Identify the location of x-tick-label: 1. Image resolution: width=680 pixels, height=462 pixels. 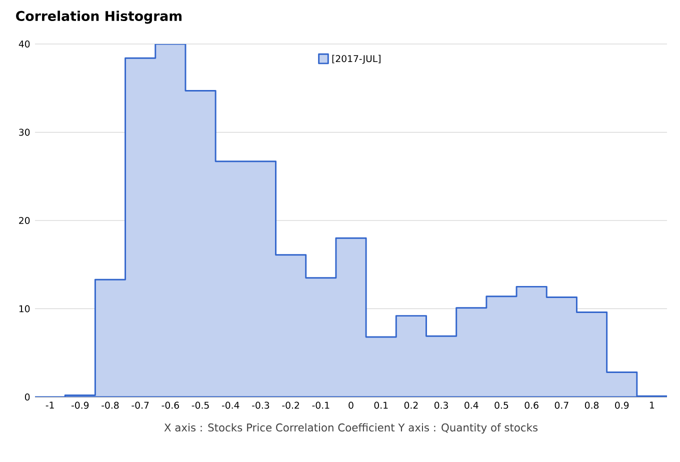
(652, 405).